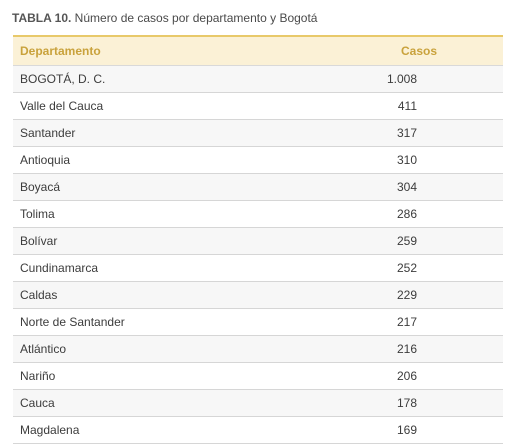 The width and height of the screenshot is (526, 447). What do you see at coordinates (419, 51) in the screenshot?
I see `header-cases: Casos` at bounding box center [419, 51].